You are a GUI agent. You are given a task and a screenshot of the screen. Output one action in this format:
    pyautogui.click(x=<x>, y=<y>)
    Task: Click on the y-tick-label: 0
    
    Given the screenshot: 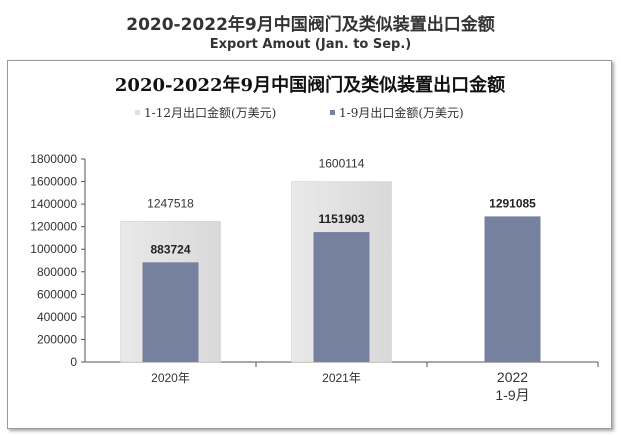 What is the action you would take?
    pyautogui.click(x=73, y=362)
    